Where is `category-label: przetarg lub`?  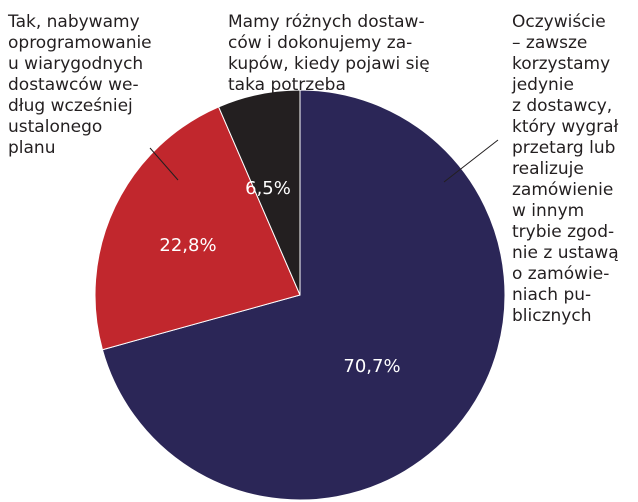 category-label: przetarg lub is located at coordinates (563, 148).